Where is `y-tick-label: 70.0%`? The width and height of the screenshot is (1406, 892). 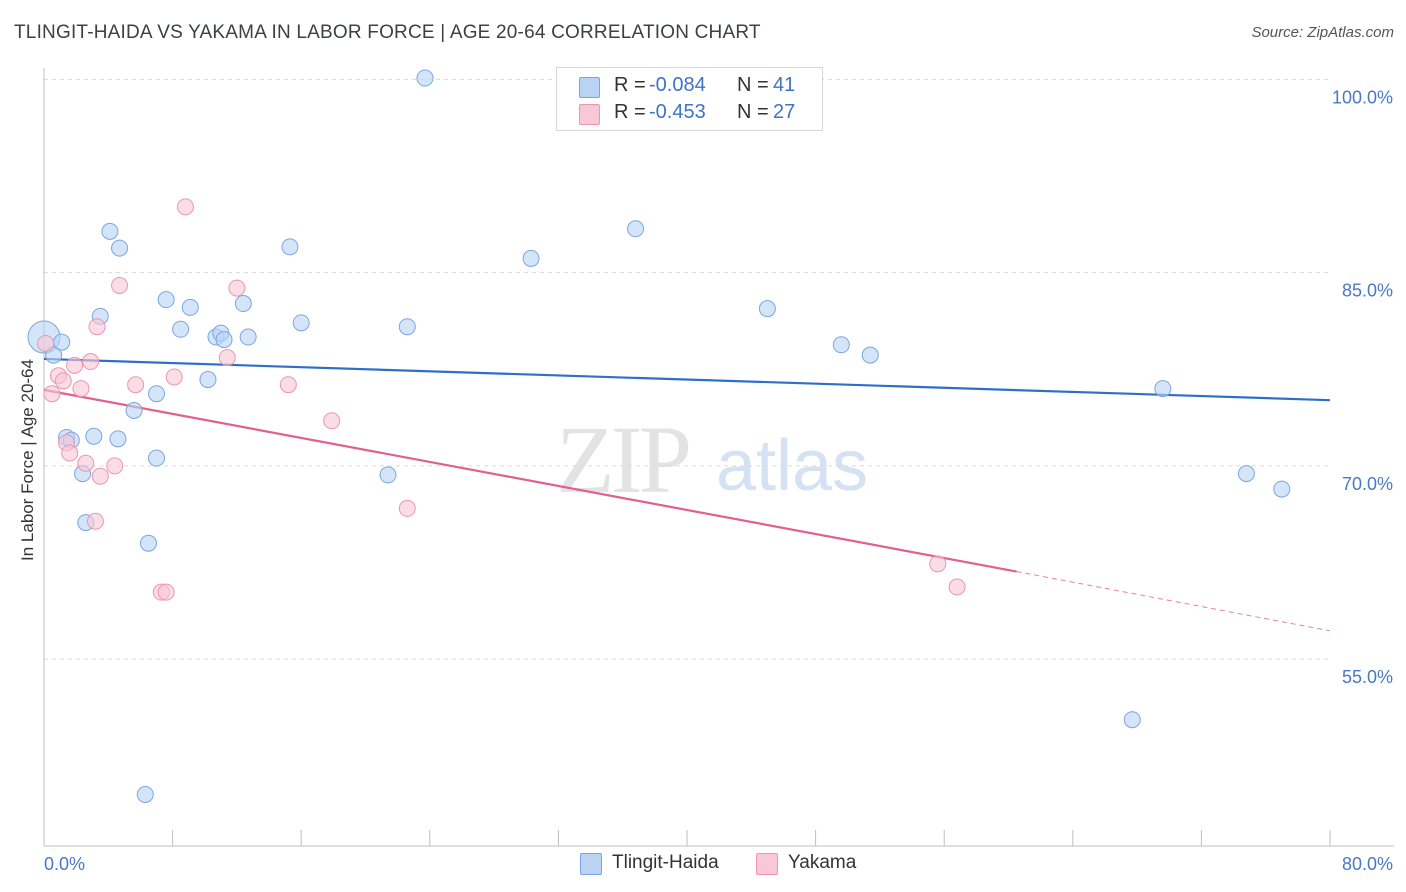 y-tick-label: 70.0% is located at coordinates (1367, 484).